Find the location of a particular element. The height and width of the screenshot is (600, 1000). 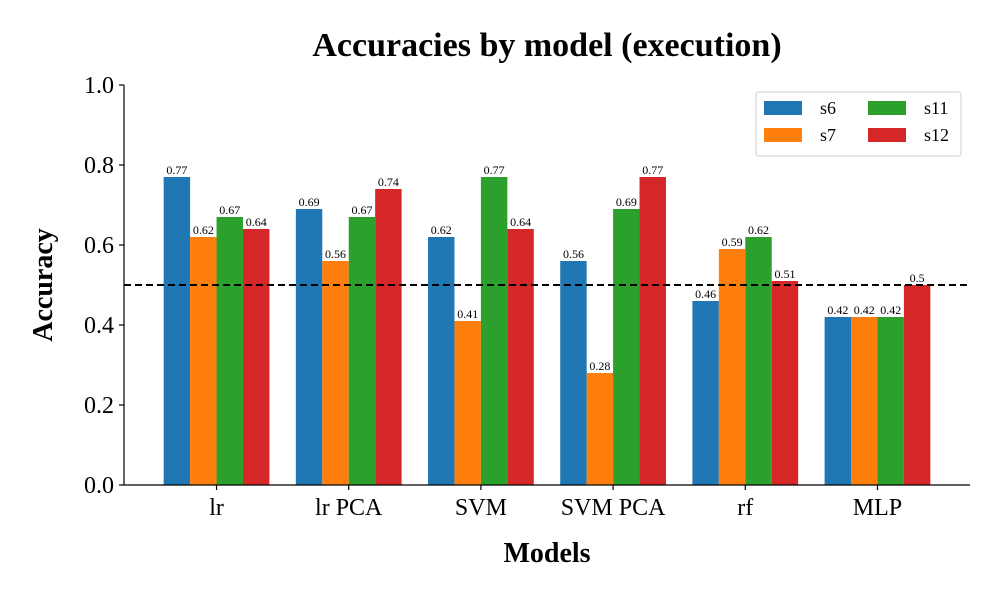

y-tick-label: 0.0 is located at coordinates (99, 486).